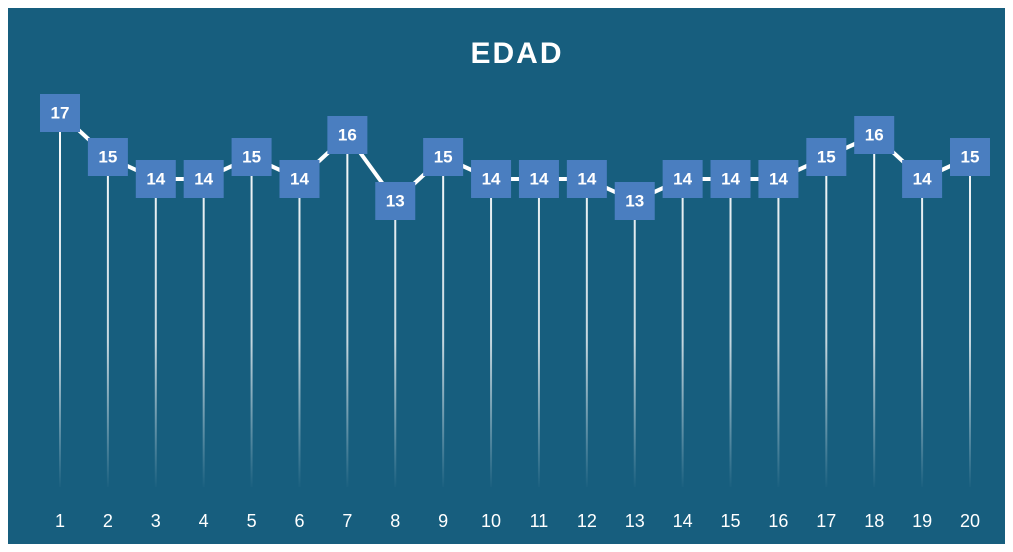  What do you see at coordinates (252, 521) in the screenshot?
I see `x-tick-label: 5` at bounding box center [252, 521].